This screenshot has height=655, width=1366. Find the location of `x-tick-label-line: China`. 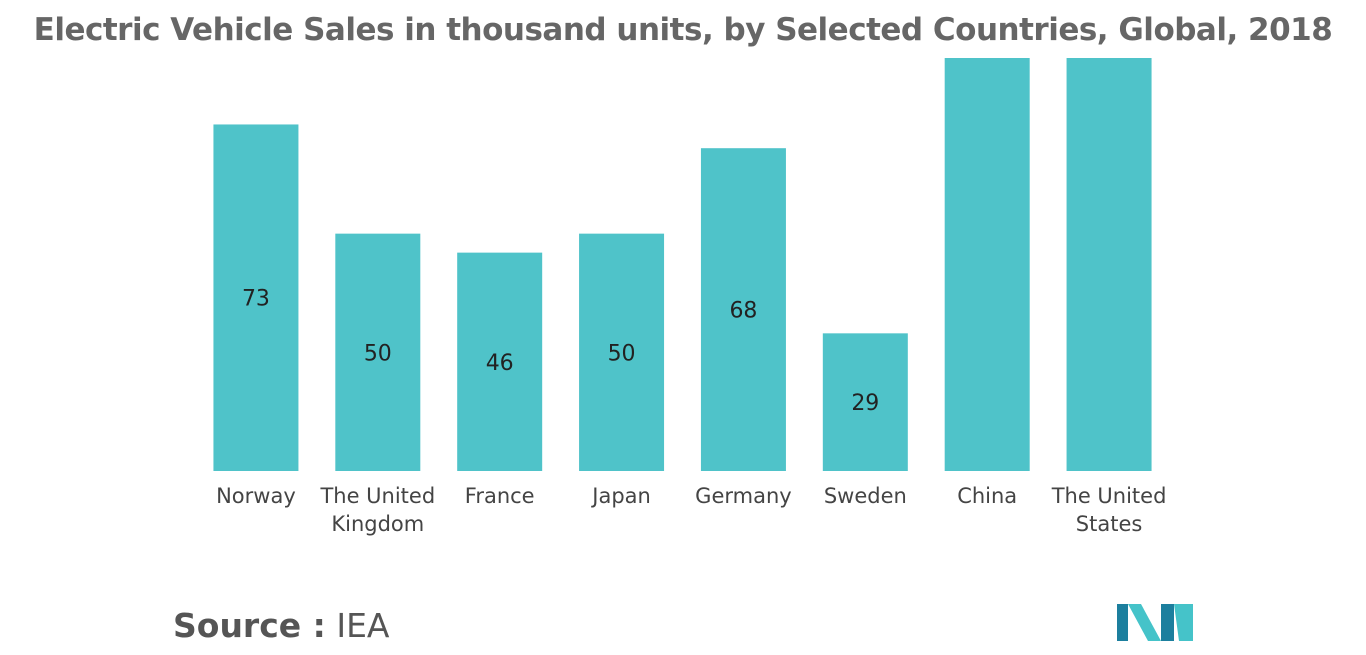

x-tick-label-line: China is located at coordinates (987, 496).